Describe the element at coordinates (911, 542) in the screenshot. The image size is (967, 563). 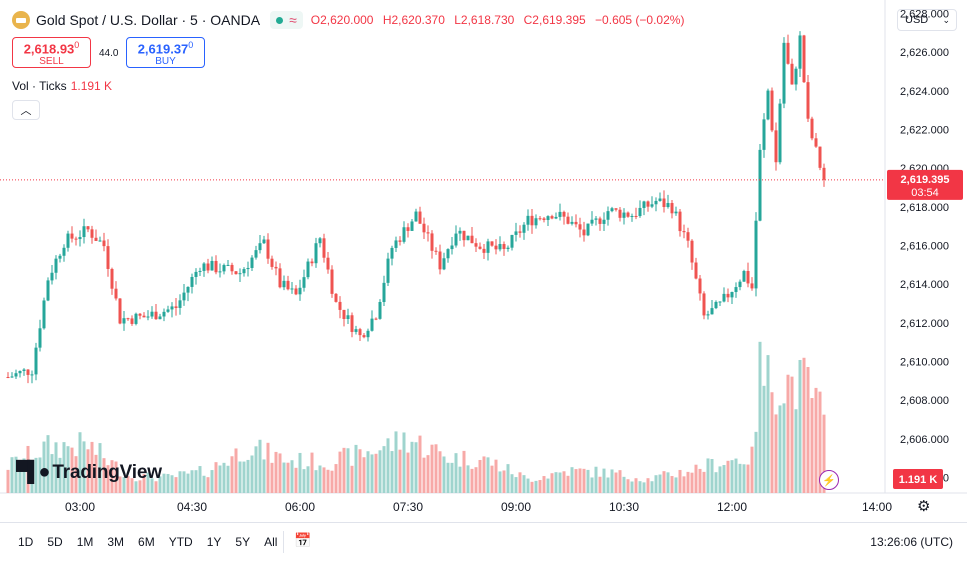
I see `utc-clock: 13:26:06 (UTC)` at that location.